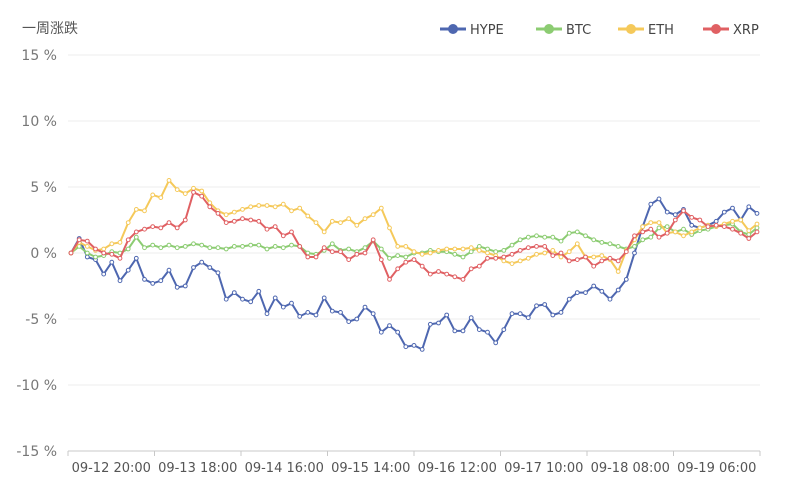 This screenshot has height=504, width=800. Describe the element at coordinates (731, 30) in the screenshot. I see `legend-item-xrp: XRP` at that location.